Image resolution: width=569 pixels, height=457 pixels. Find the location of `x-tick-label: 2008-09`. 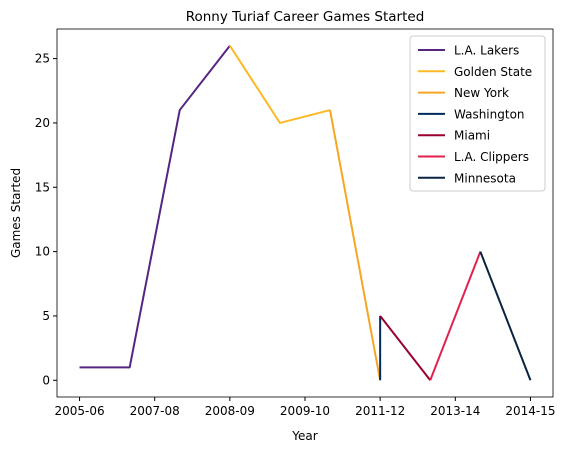

x-tick-label: 2008-09 is located at coordinates (230, 411).